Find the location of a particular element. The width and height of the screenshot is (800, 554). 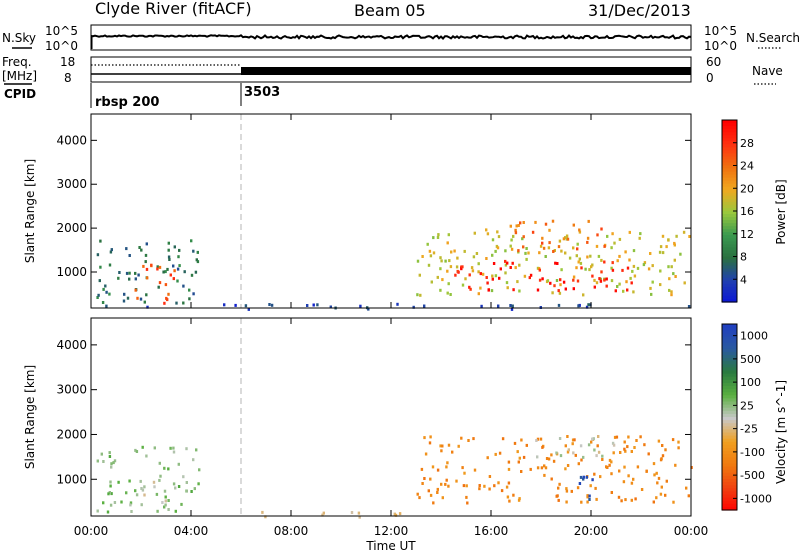

date-title: 31/Dec/2013 is located at coordinates (639, 10).